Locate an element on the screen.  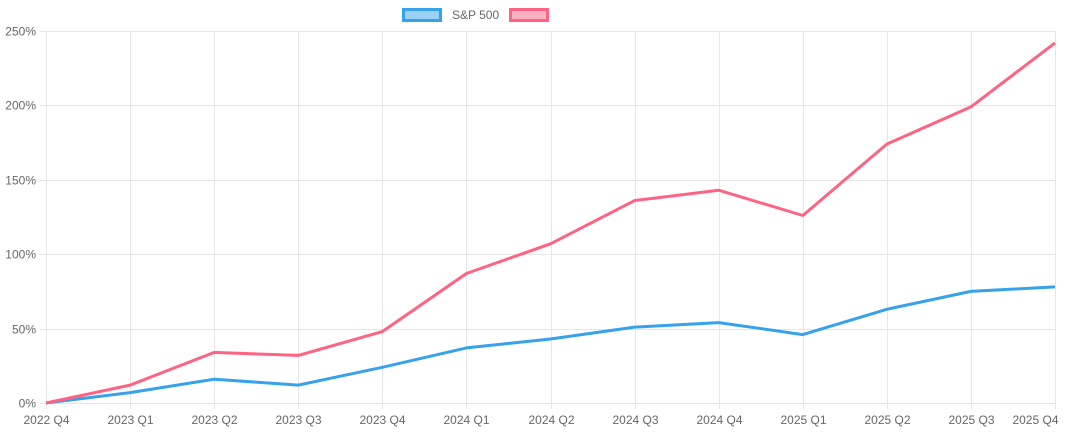
chart-legend: S&P 500 is located at coordinates (476, 15).